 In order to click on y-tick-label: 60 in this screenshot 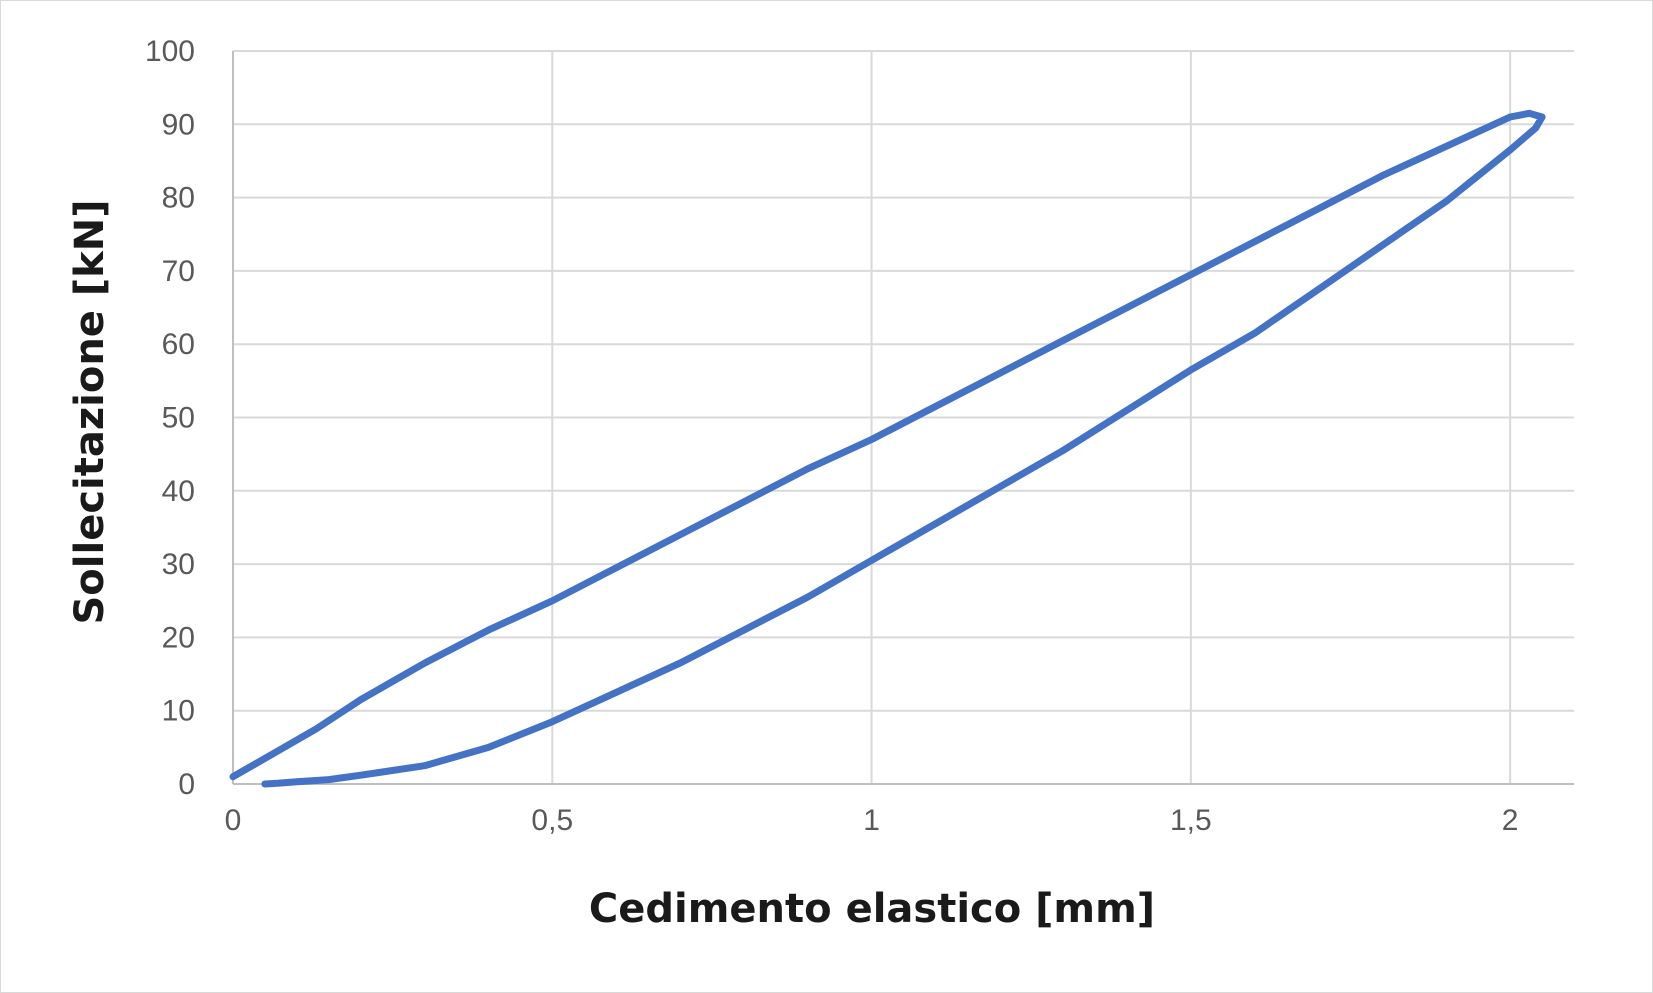, I will do `click(178, 344)`.